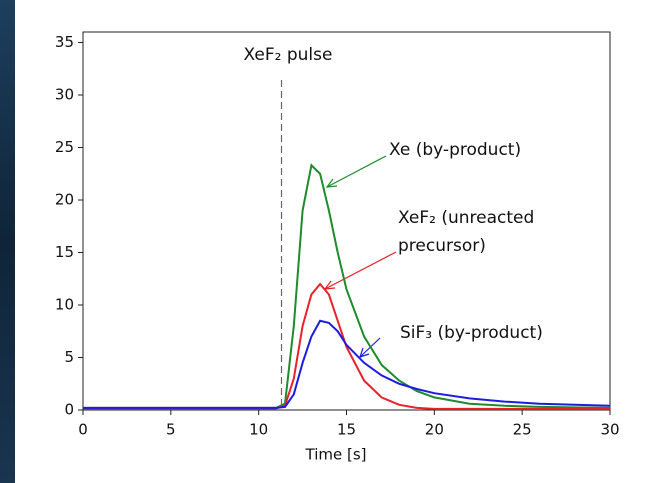 This screenshot has width=667, height=483. What do you see at coordinates (258, 430) in the screenshot?
I see `x-tick-label: 10` at bounding box center [258, 430].